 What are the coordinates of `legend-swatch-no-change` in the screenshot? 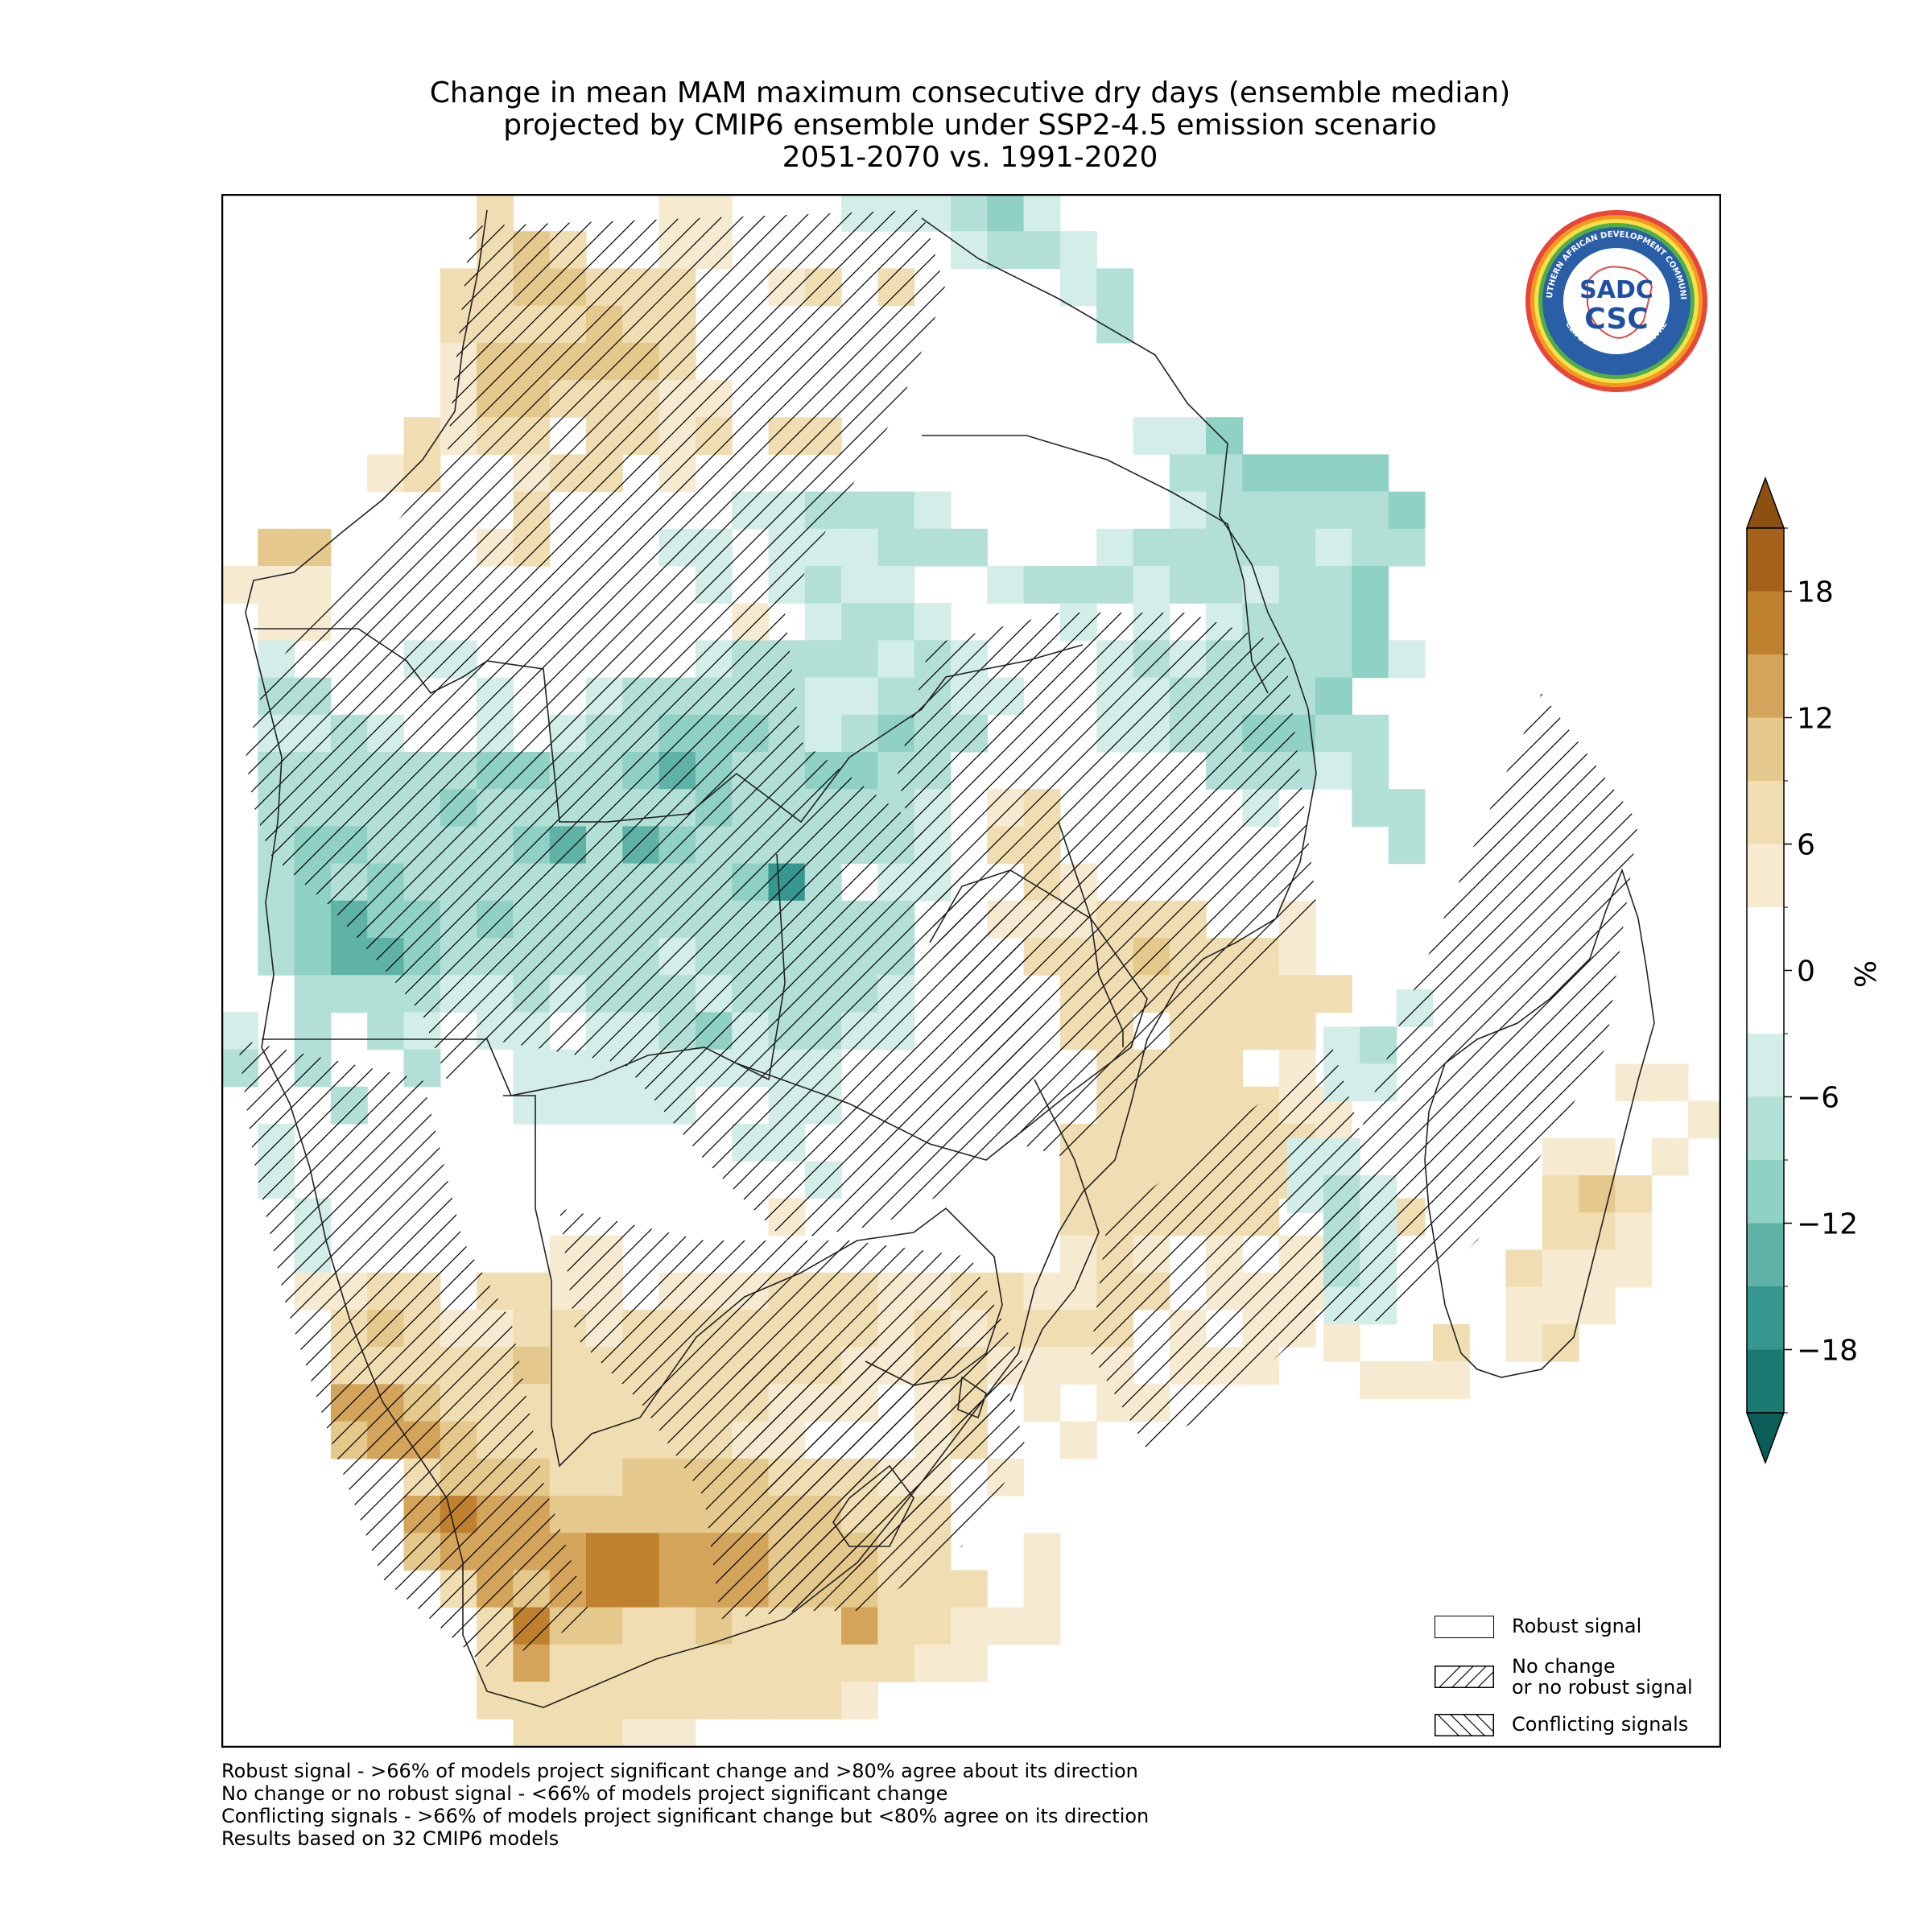 It's located at (1464, 1677).